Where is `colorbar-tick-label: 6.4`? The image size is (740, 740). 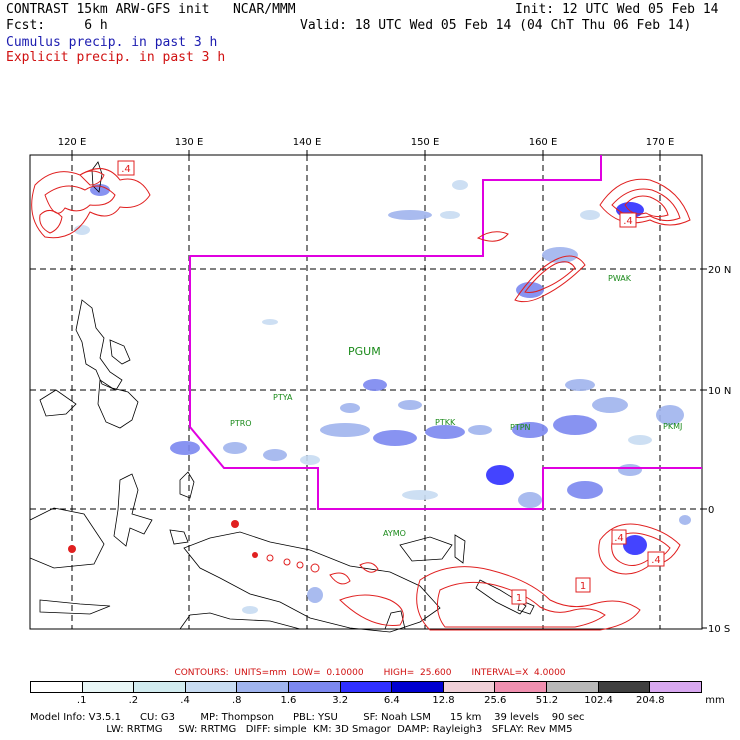
colorbar-tick-label: 6.4 is located at coordinates (391, 700).